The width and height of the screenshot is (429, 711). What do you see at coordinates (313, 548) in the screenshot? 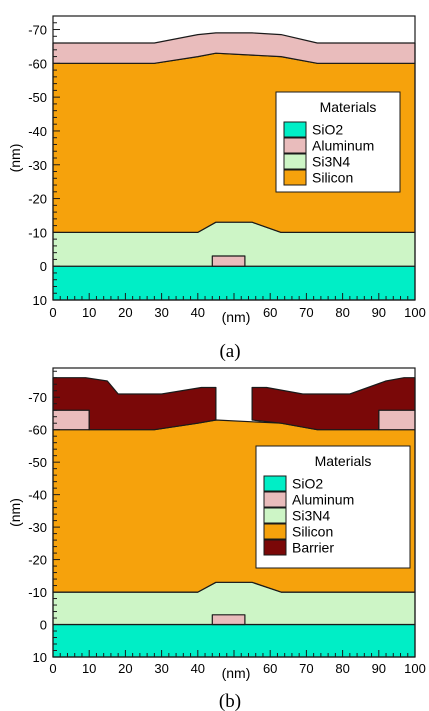
I see `legend-label-barrier: Barrier` at bounding box center [313, 548].